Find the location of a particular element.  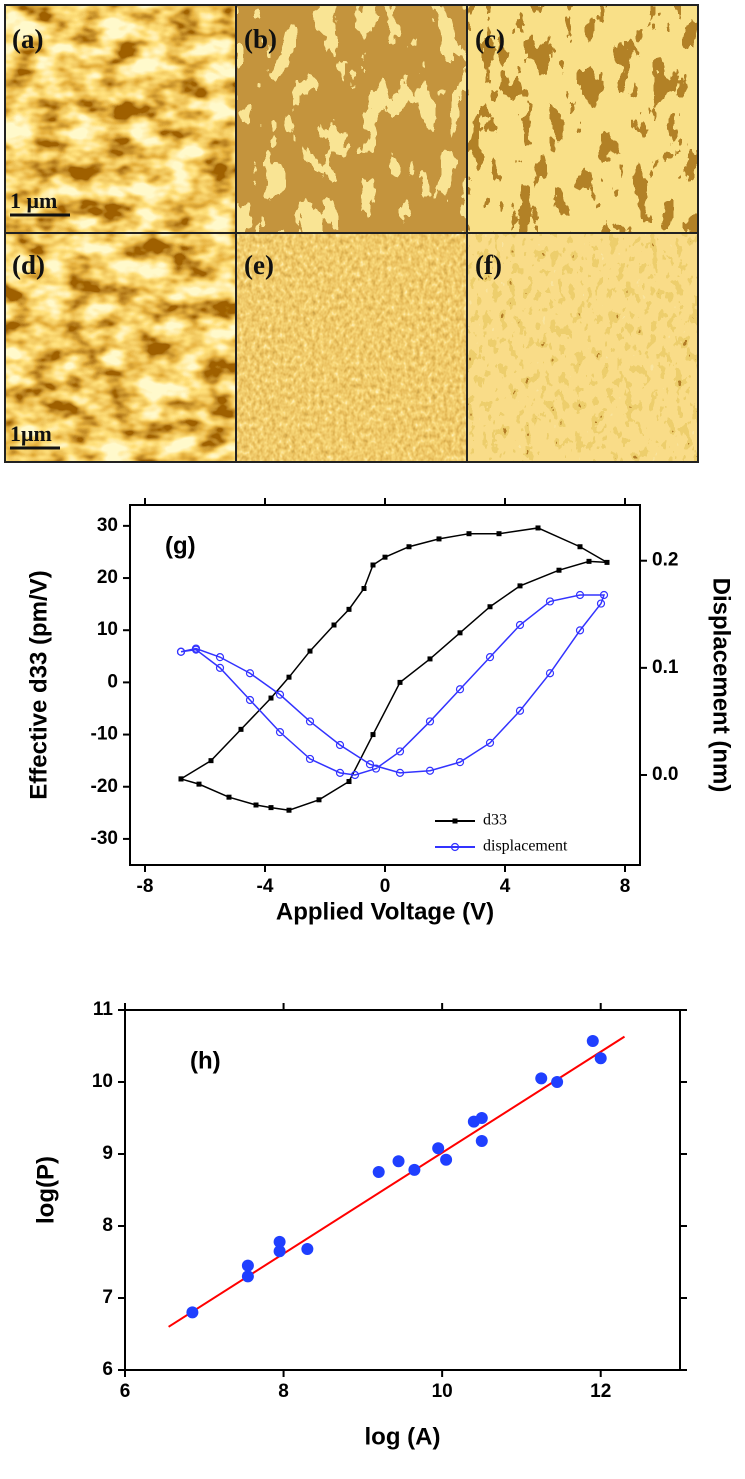

panel-label: (d) is located at coordinates (28, 265).